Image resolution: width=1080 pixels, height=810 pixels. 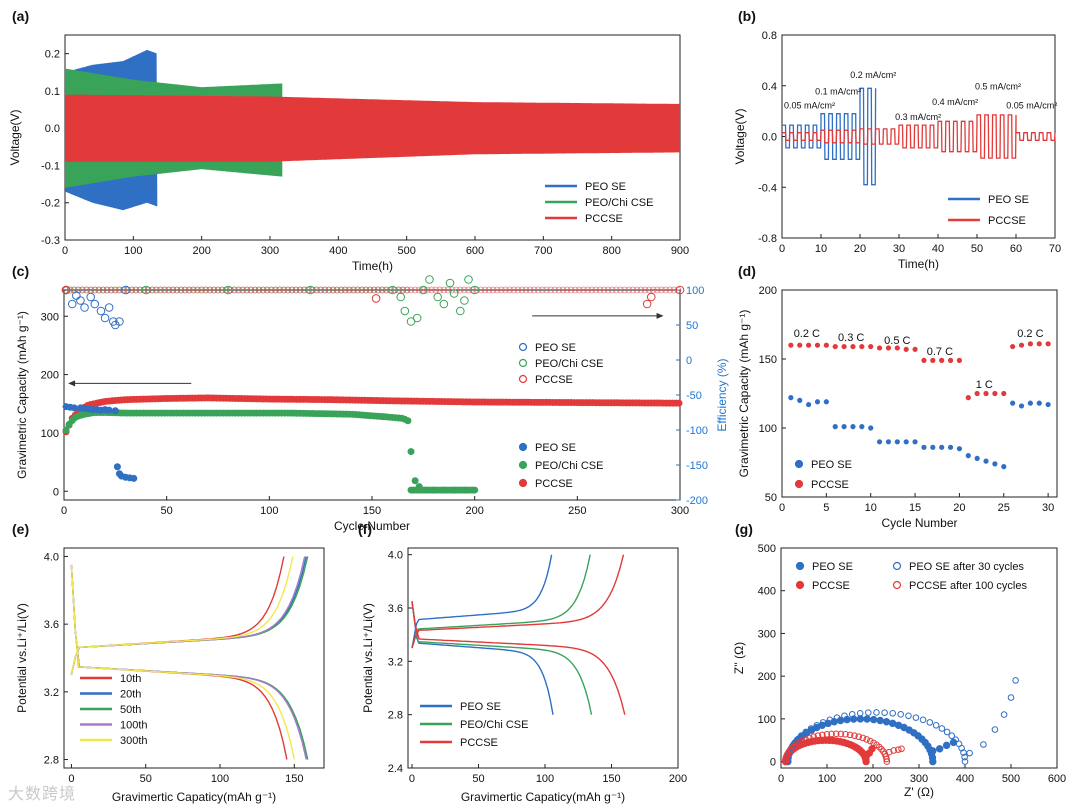 What do you see at coordinates (660, 315) in the screenshot?
I see `efficiency-axis-arrowhead` at bounding box center [660, 315].